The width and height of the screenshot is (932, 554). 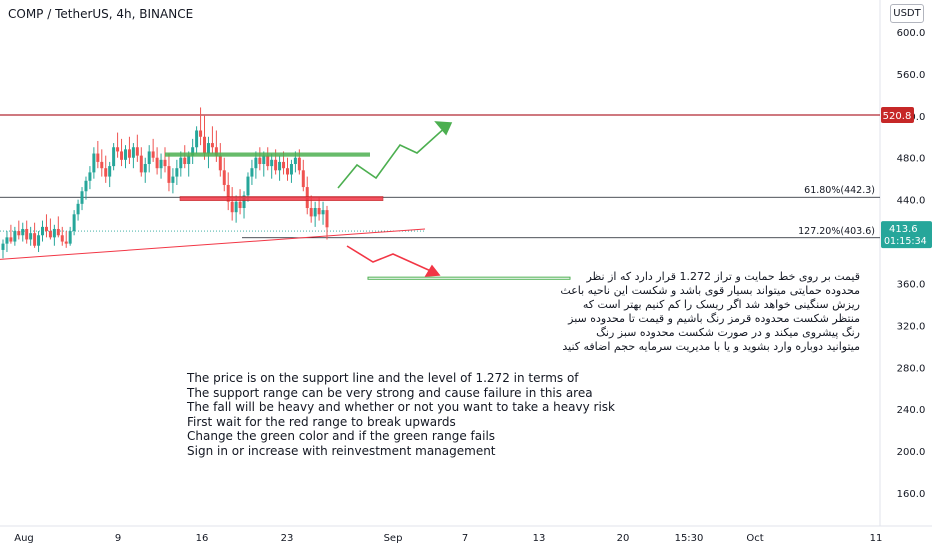 I want to click on y-tick-label: 360.0, so click(x=911, y=284).